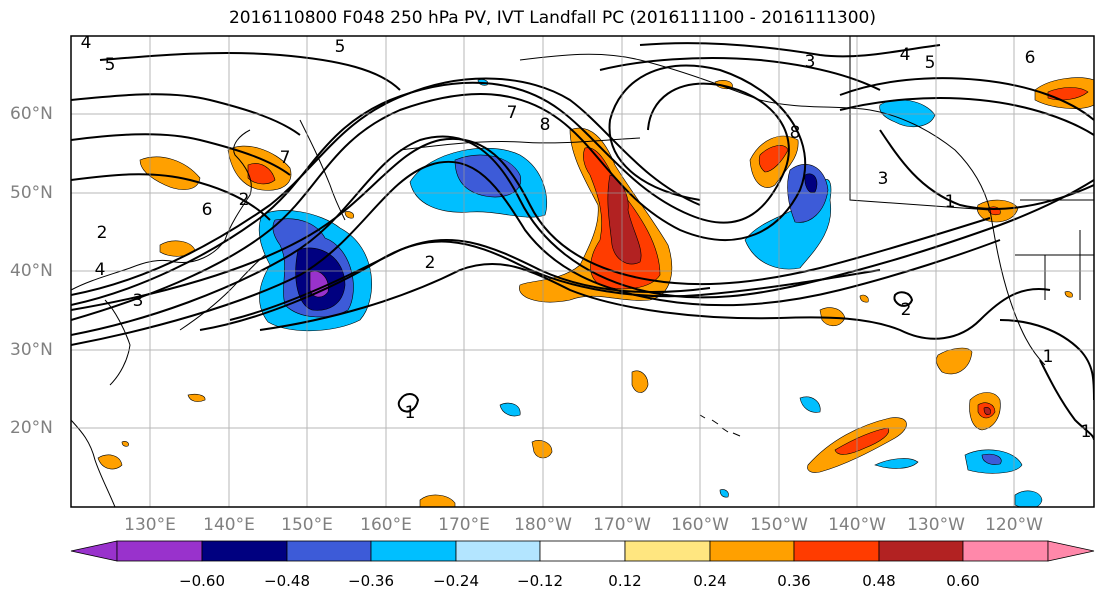 This screenshot has width=1105, height=601. What do you see at coordinates (520, 144) in the screenshot?
I see `aleutian-arc` at bounding box center [520, 144].